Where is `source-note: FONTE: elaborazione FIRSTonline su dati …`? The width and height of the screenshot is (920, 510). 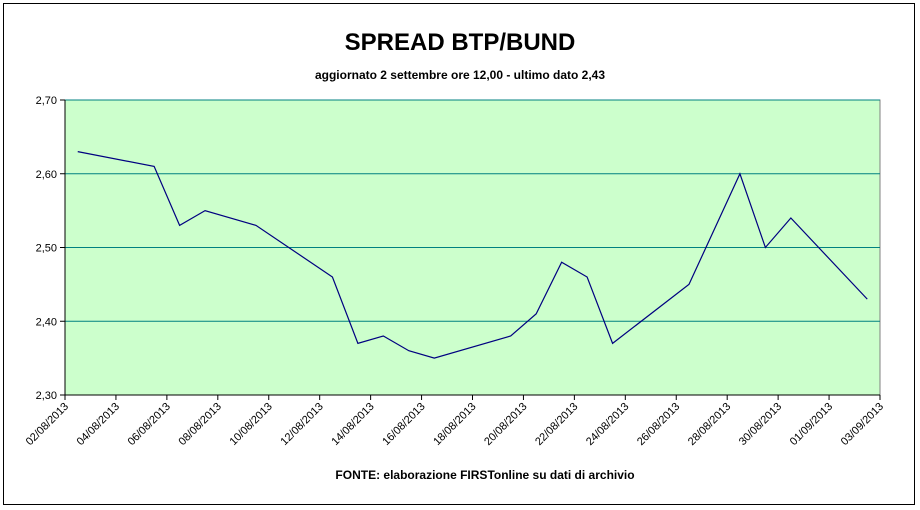
source-note: FONTE: elaborazione FIRSTonline su dati … is located at coordinates (484, 475).